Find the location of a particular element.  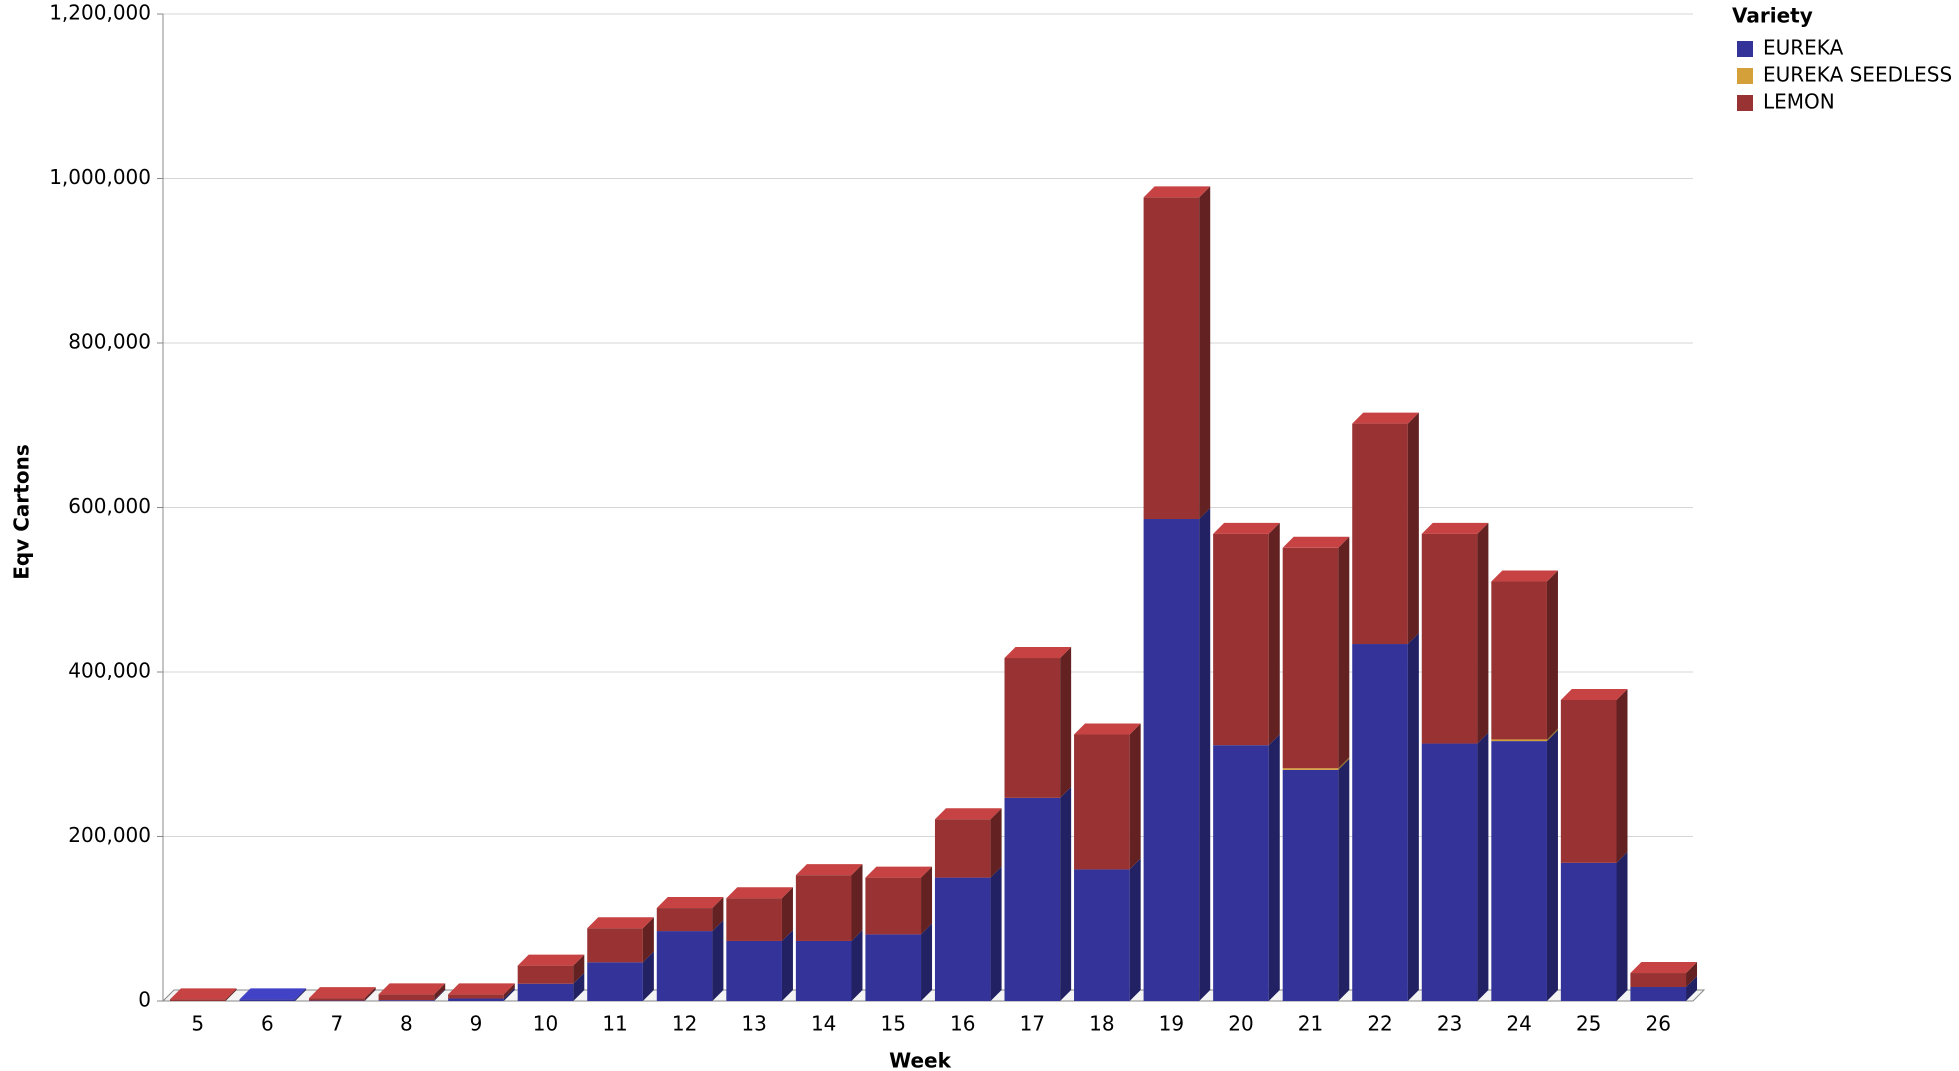

y-tick-label: 1,200,000 is located at coordinates (100, 13).